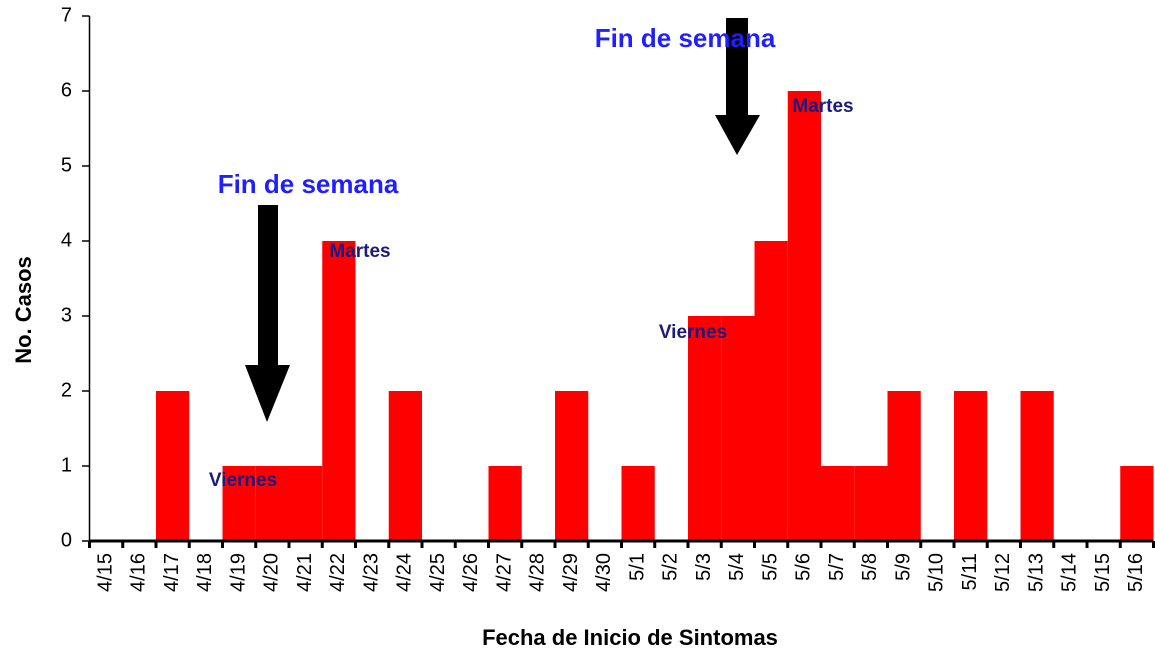 This screenshot has height=655, width=1155. I want to click on y-tick-label: 7, so click(66, 15).